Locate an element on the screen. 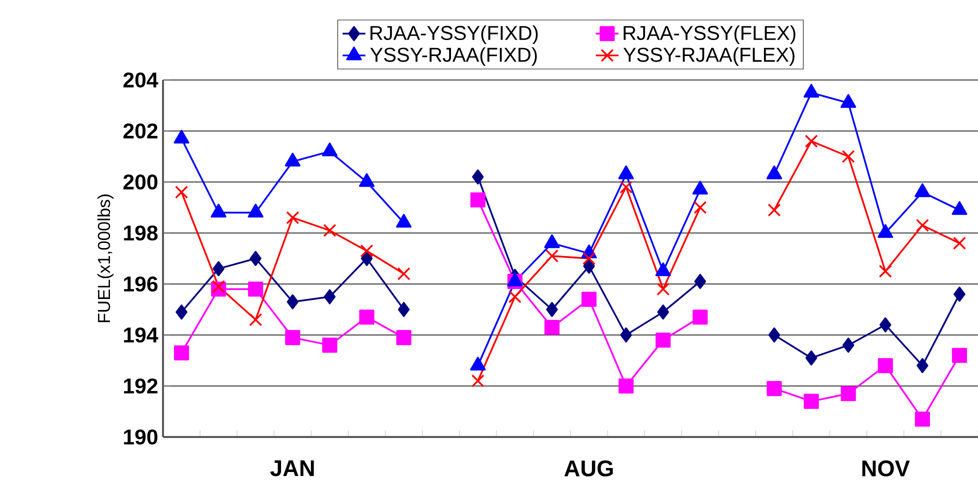  legend-label: RJAA-YSSY(FLEX) is located at coordinates (710, 34).